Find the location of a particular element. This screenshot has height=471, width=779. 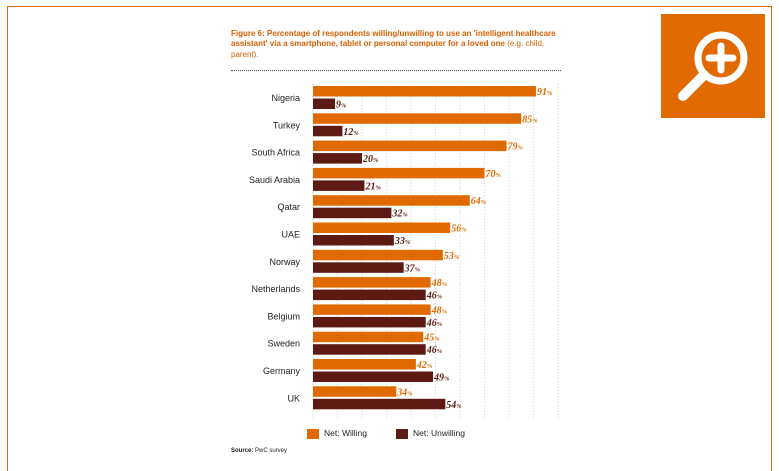

category-label: Netherlands is located at coordinates (275, 289).